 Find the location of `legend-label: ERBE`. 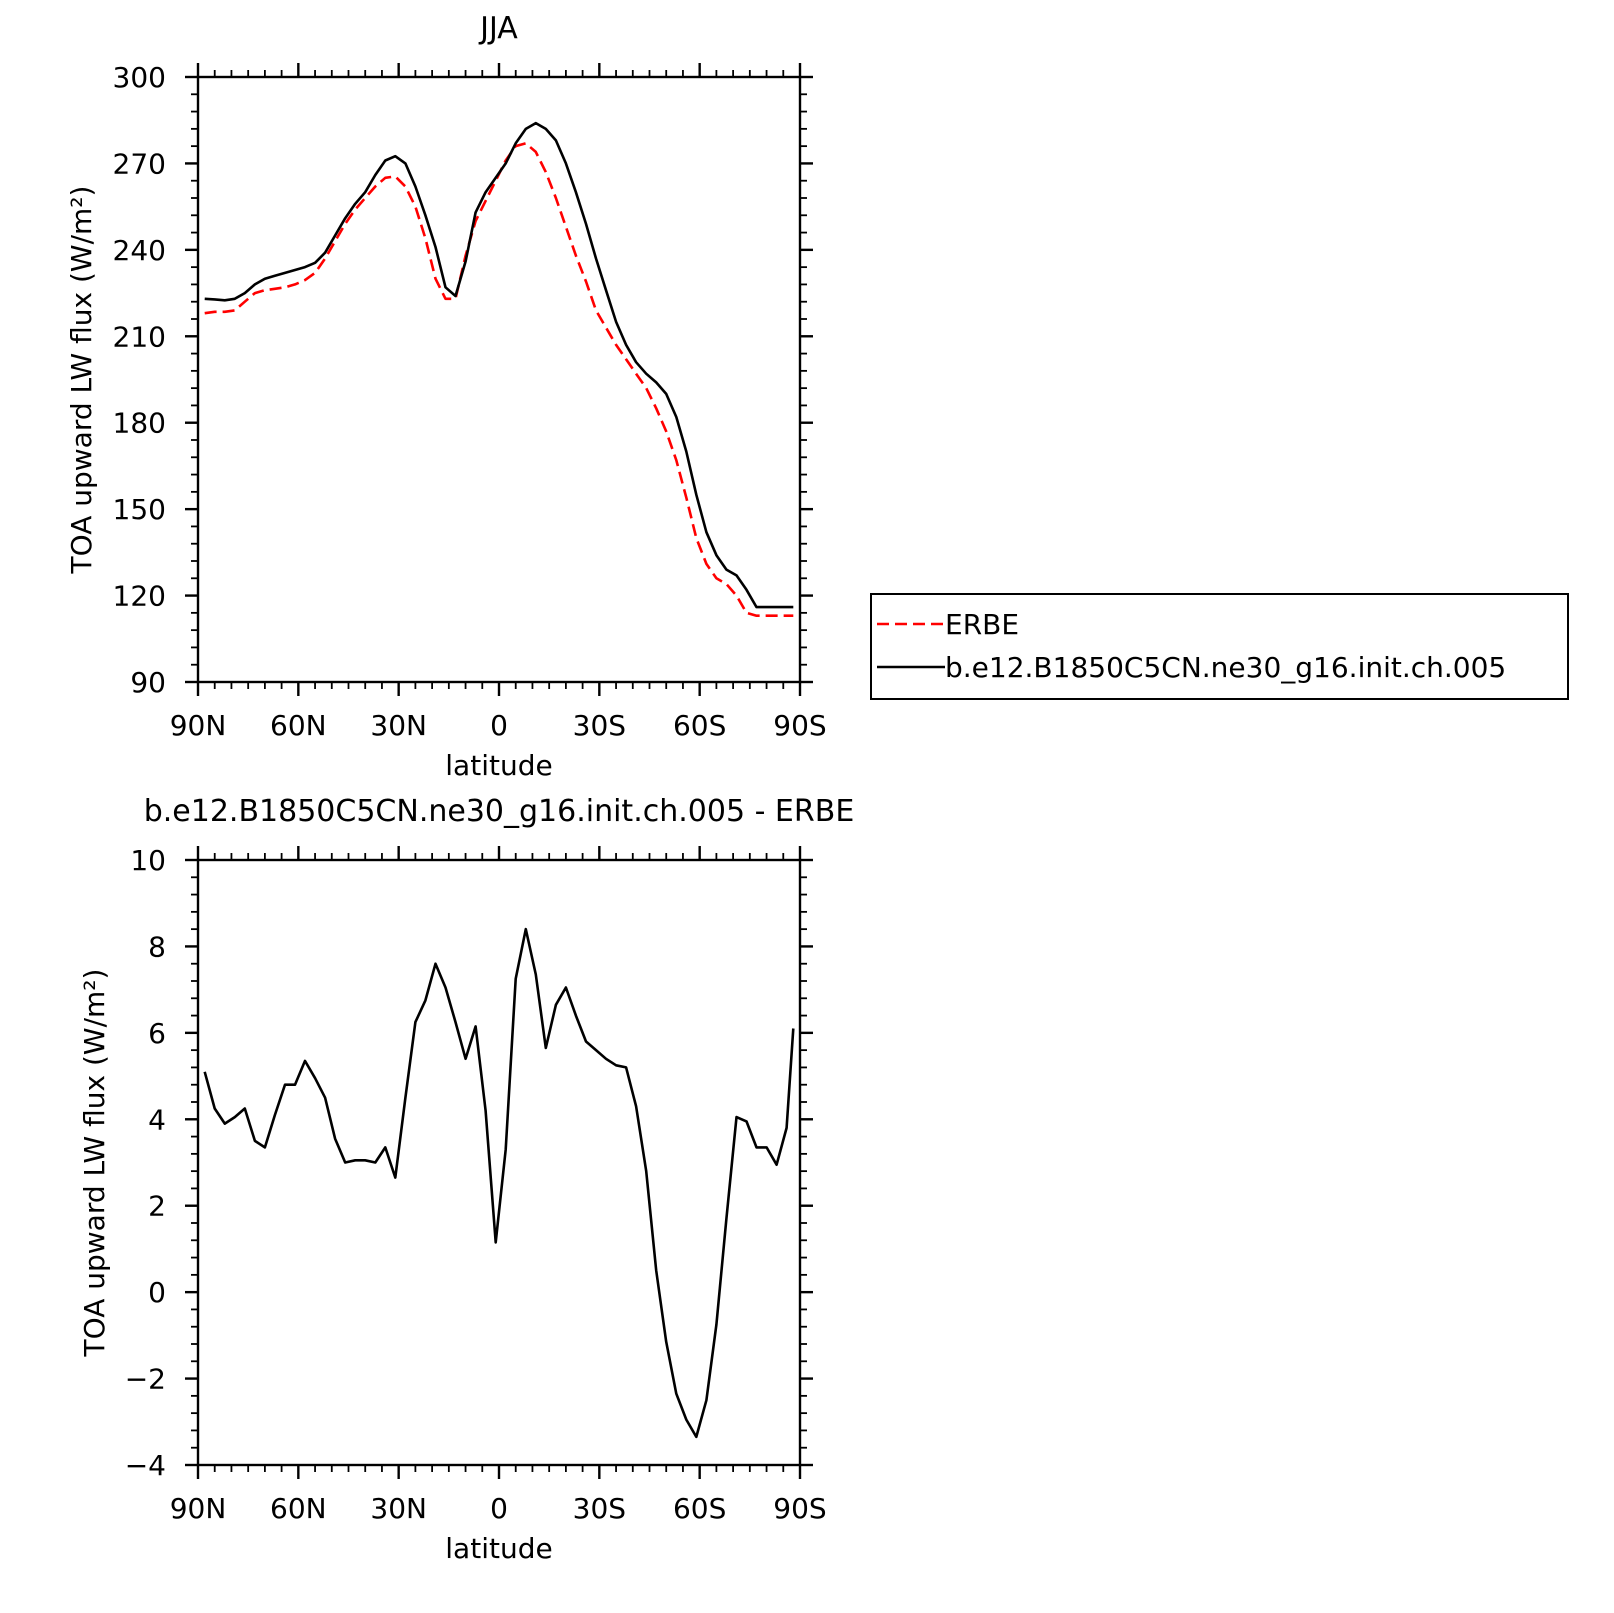

legend-label: ERBE is located at coordinates (982, 624).